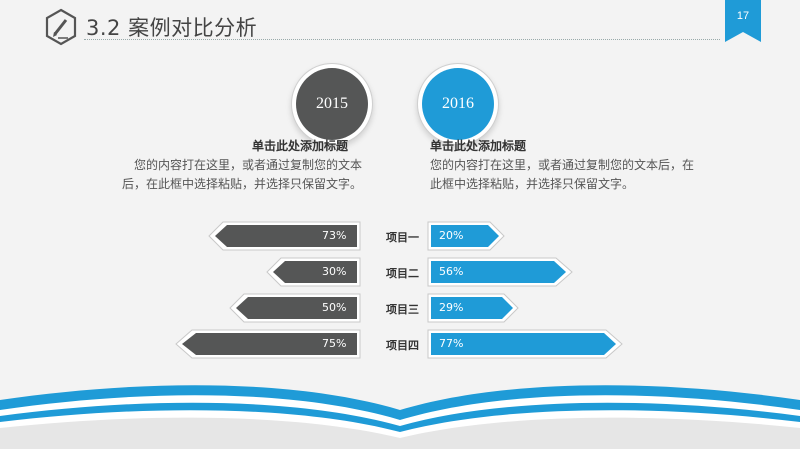 The width and height of the screenshot is (800, 449). I want to click on year-circle-2015: 2015, so click(332, 104).